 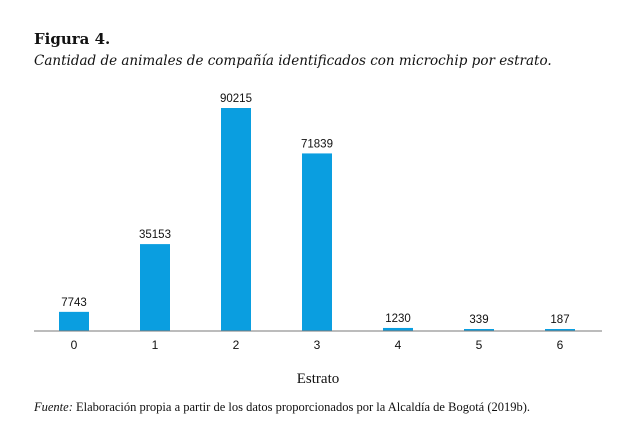 I want to click on data-label-3: 71839, so click(x=317, y=144).